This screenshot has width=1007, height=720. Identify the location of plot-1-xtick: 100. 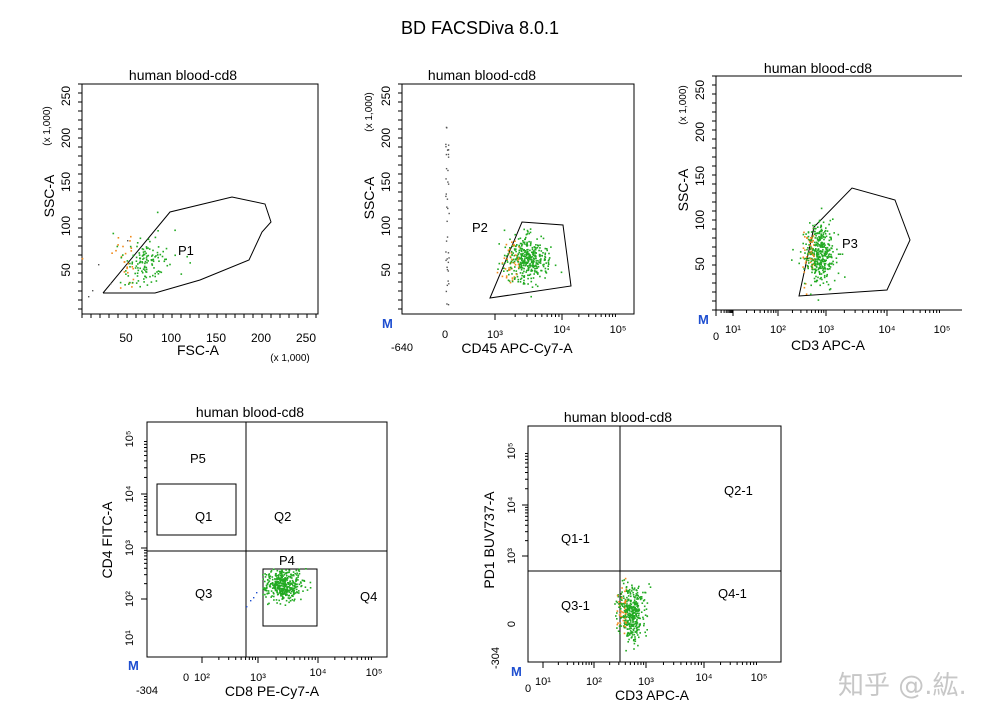
(171, 338).